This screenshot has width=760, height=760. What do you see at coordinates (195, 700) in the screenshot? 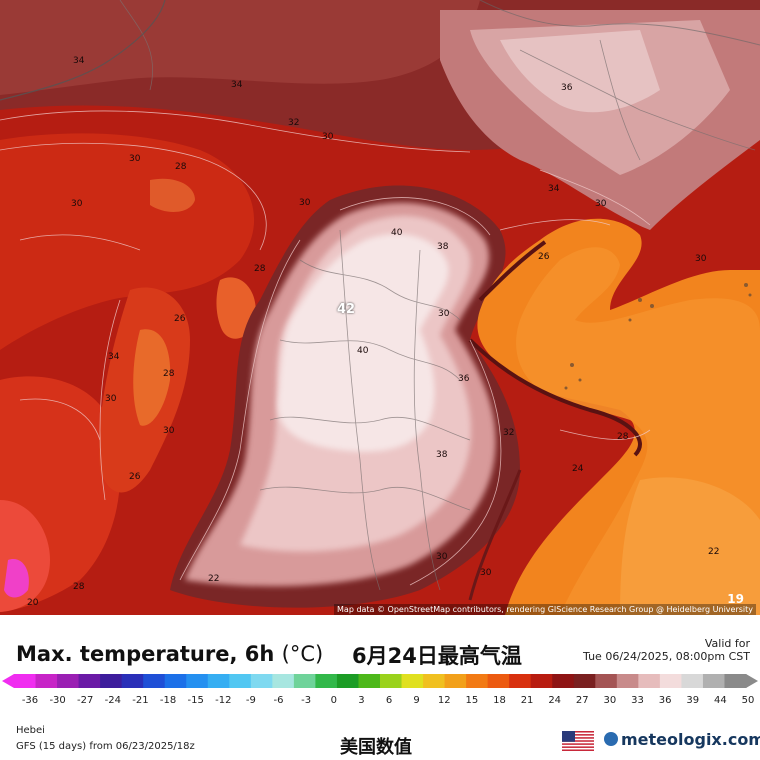
I see `scale-tick-label: -15` at bounding box center [195, 700].